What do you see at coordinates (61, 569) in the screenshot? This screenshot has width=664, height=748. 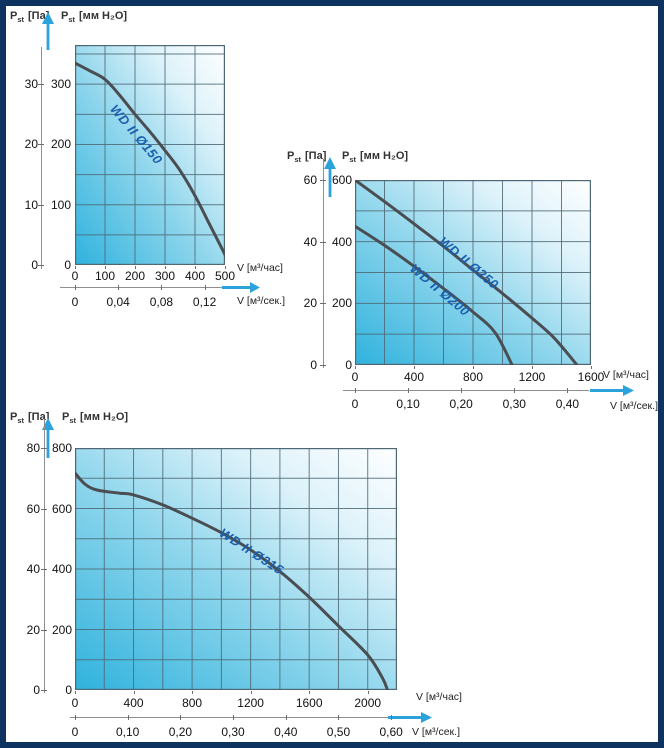 I see `y-tick-label-inner: 400` at bounding box center [61, 569].